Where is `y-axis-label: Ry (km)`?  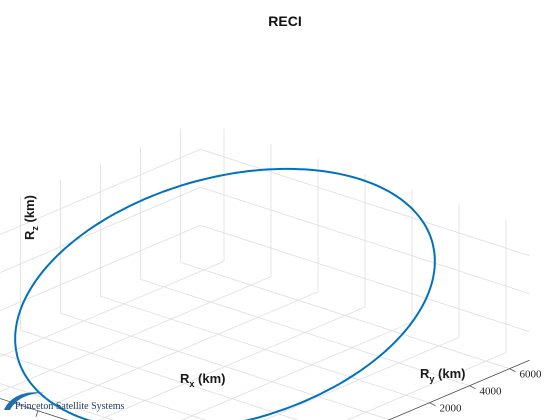
y-axis-label: Ry (km) is located at coordinates (442, 375).